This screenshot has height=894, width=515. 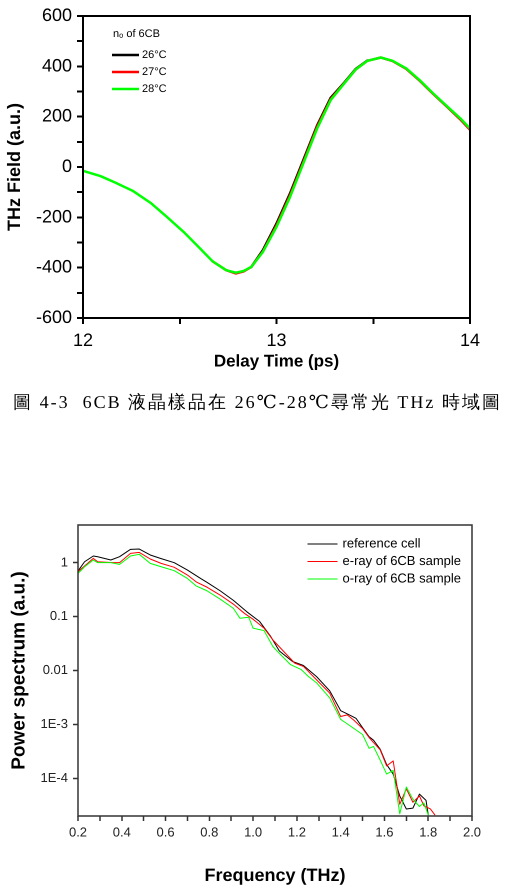 What do you see at coordinates (472, 832) in the screenshot?
I see `x-tick-label: 2.0` at bounding box center [472, 832].